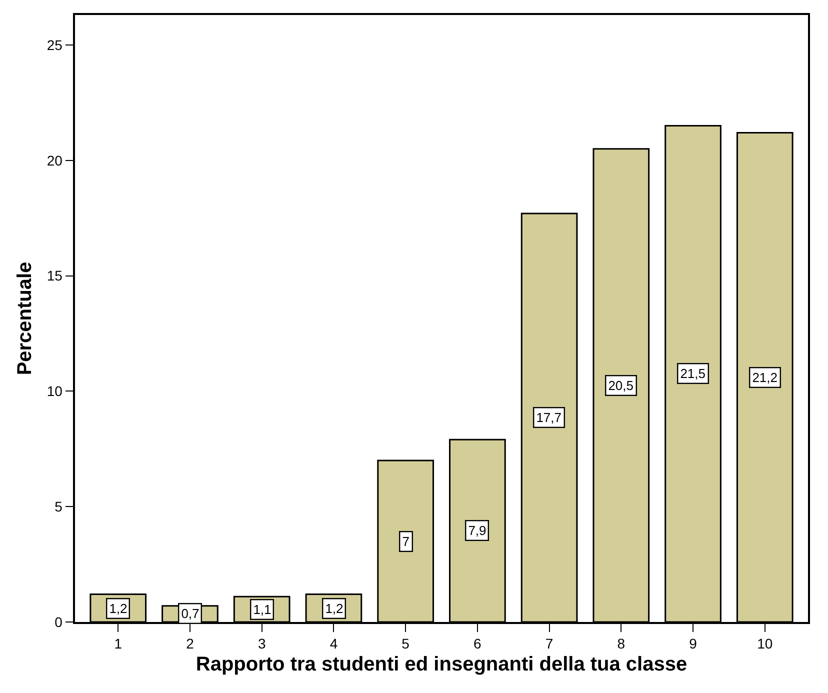 This screenshot has height=693, width=828. I want to click on data-label: 21,5, so click(693, 374).